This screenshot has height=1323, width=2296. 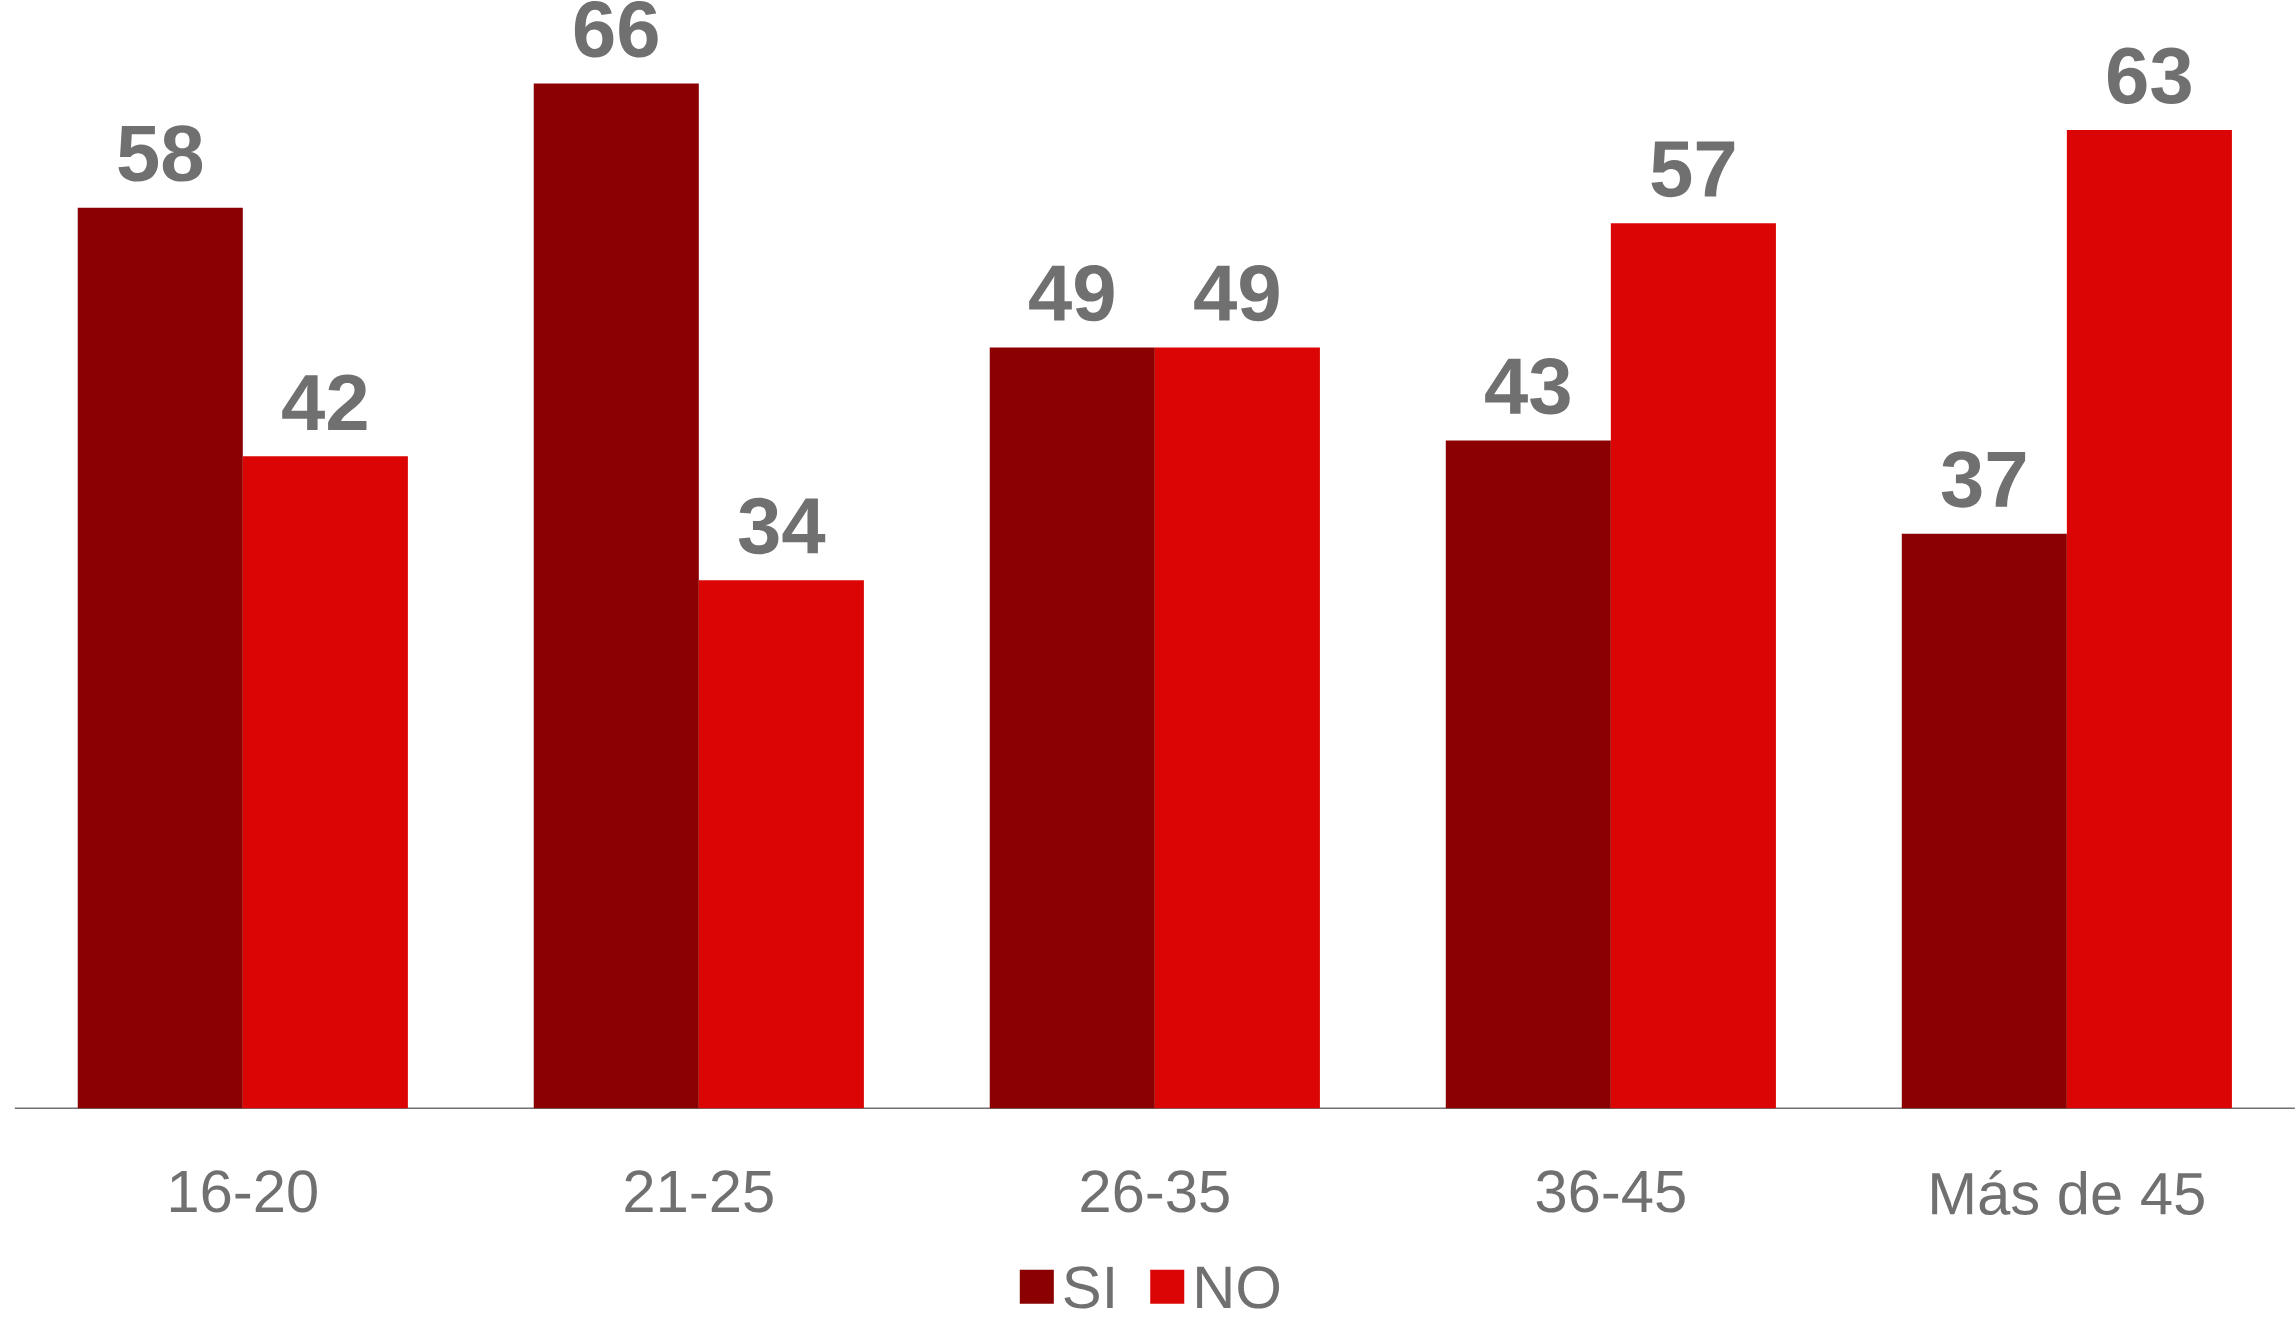 What do you see at coordinates (782, 526) in the screenshot?
I see `data-label: 34` at bounding box center [782, 526].